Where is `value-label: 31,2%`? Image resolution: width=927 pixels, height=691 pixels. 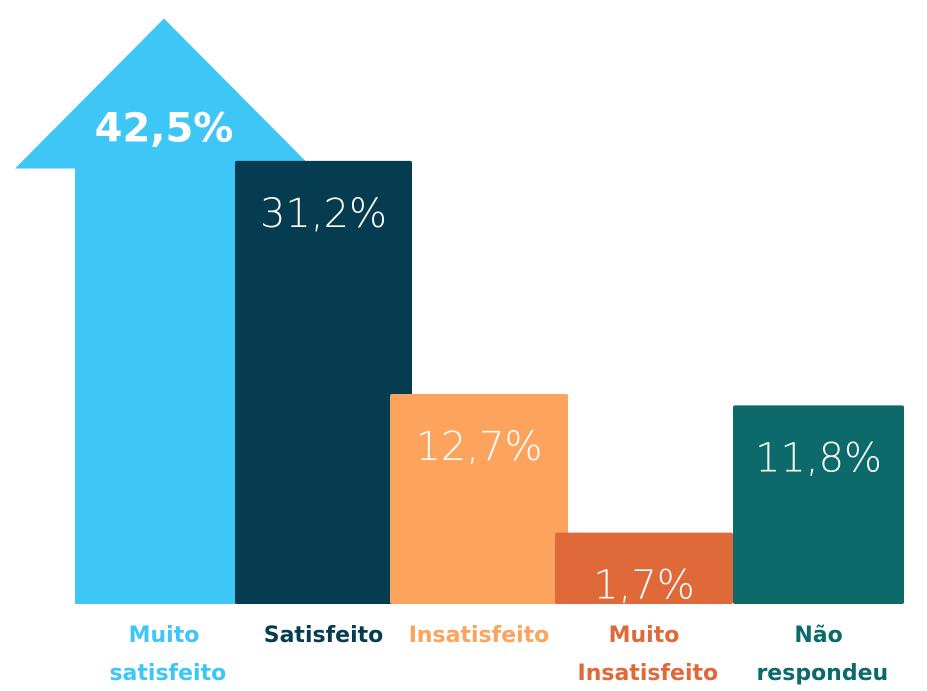 value-label: 31,2% is located at coordinates (323, 214).